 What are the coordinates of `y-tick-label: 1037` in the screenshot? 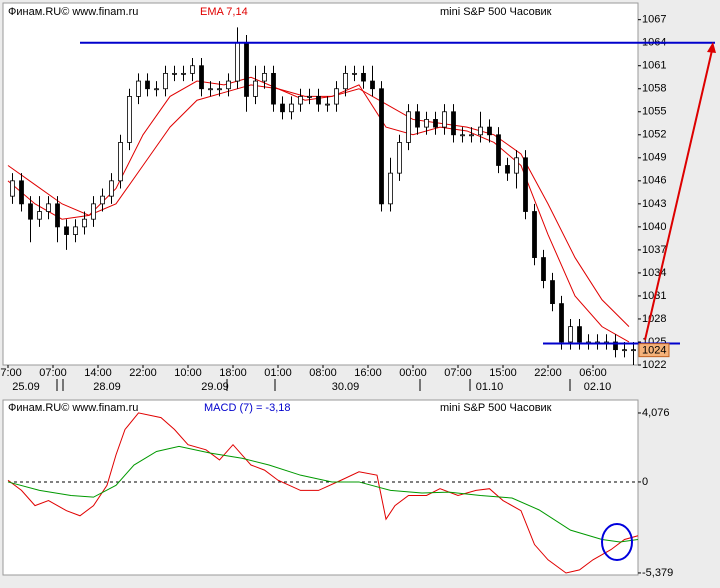 It's located at (654, 250).